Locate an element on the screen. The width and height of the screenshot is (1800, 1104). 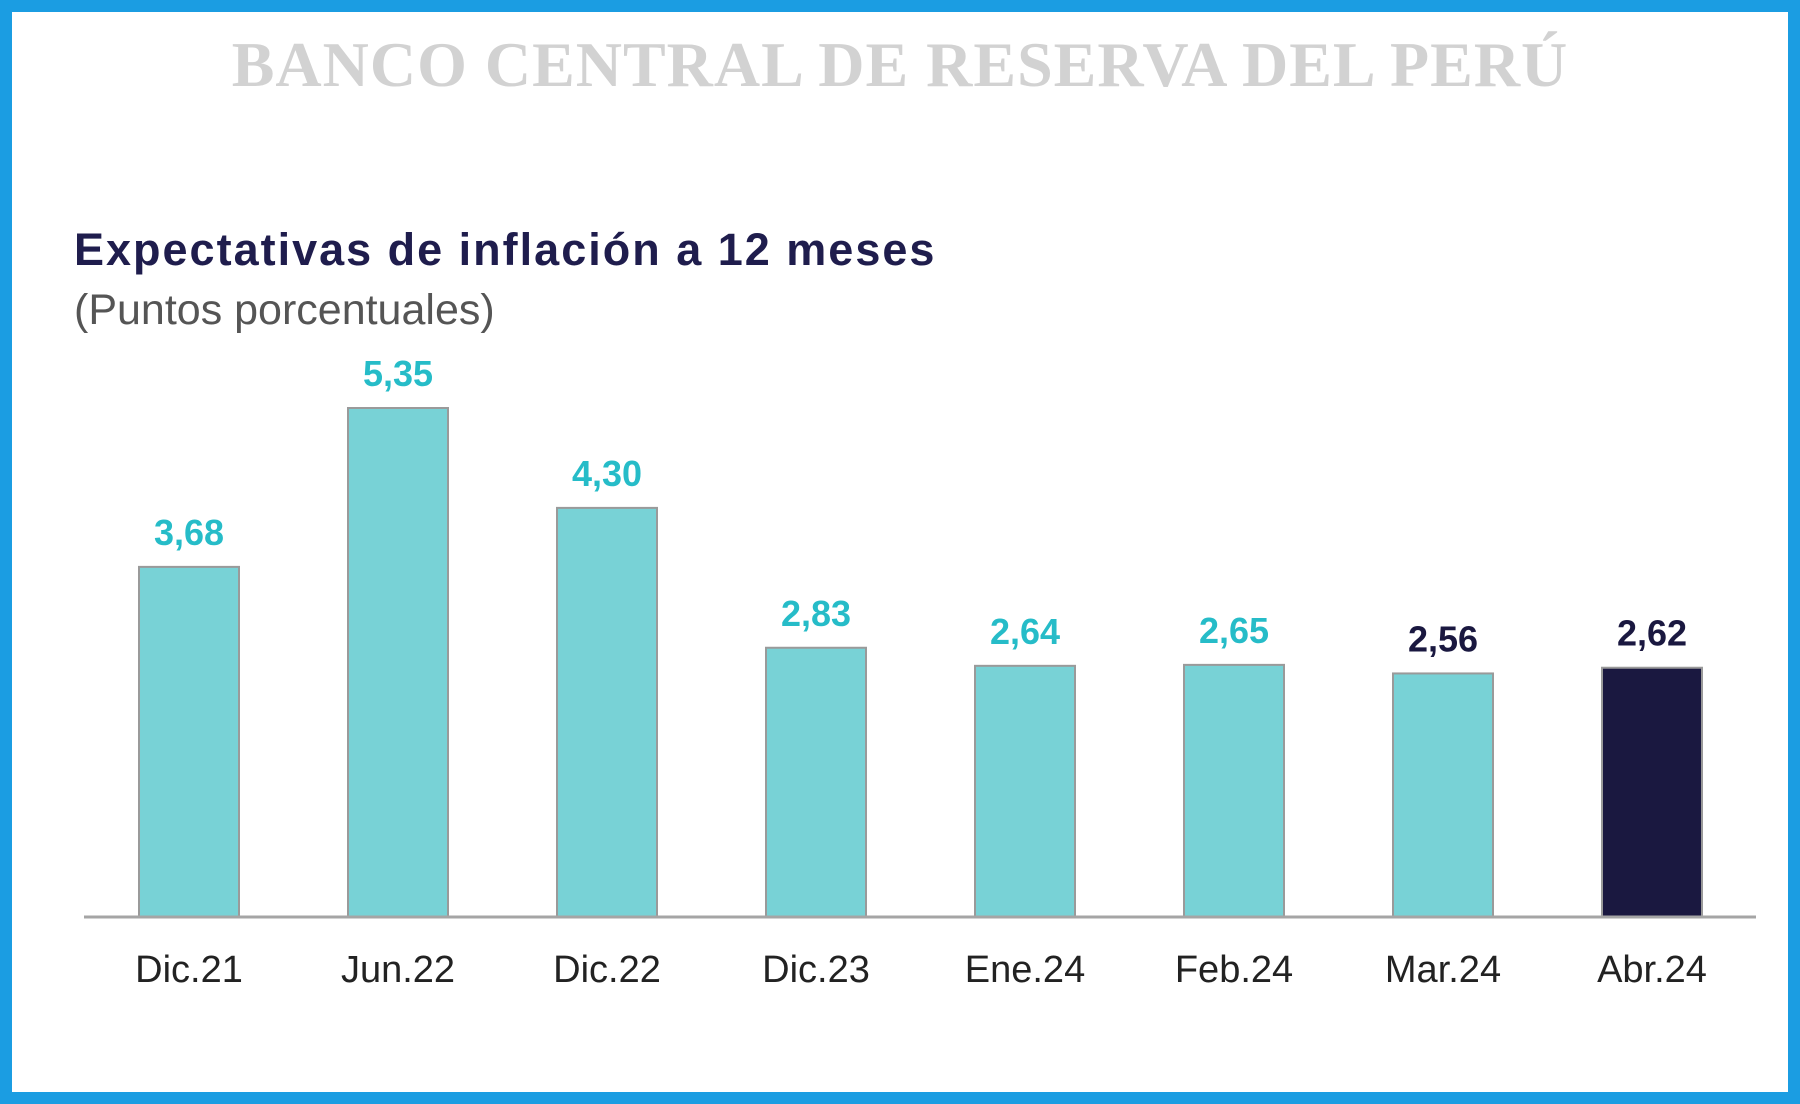
bar-Mar.24 is located at coordinates (1443, 795).